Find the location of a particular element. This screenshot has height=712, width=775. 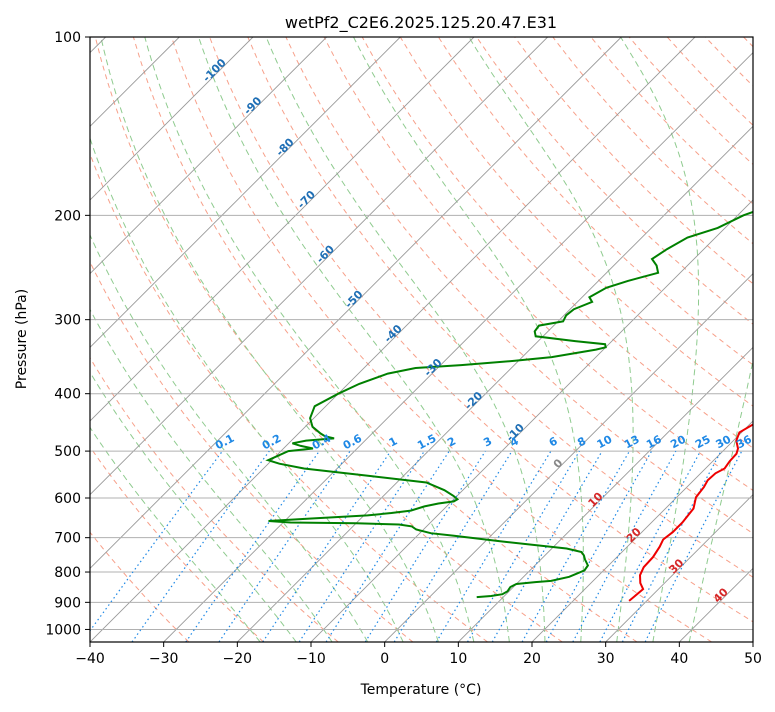

chart-title: wetPf2_C2E6.2025.125.20.47.E31 is located at coordinates (421, 23).